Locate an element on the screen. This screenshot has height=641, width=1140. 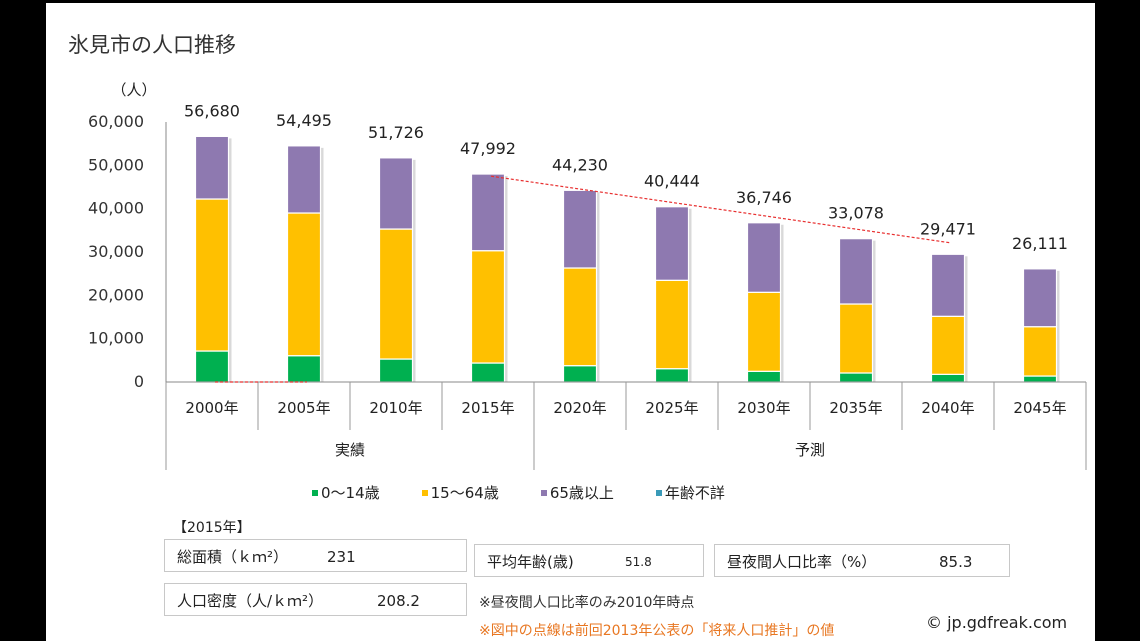
x-tick-label: 2020年 is located at coordinates (579, 408).